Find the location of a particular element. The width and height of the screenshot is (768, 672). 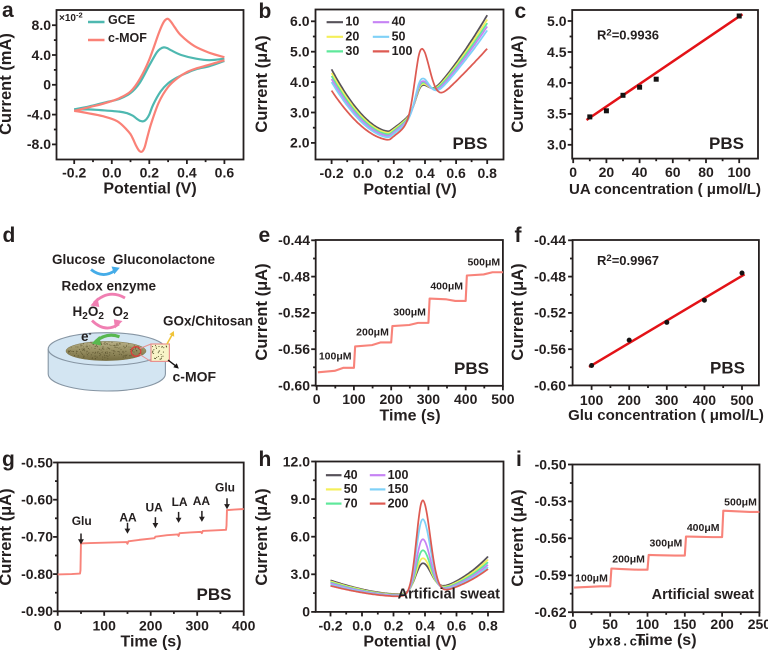

svg-text: O2 is located at coordinates (121, 313).